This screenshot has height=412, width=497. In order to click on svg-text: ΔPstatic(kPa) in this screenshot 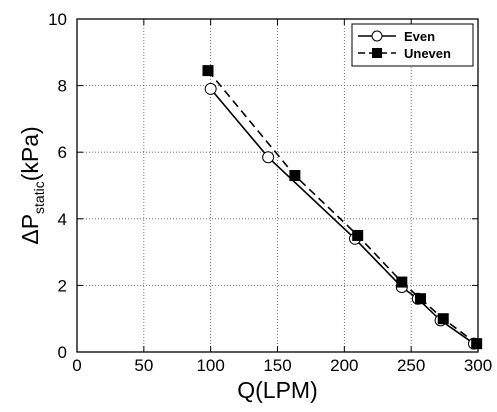, I will do `click(32, 185)`.